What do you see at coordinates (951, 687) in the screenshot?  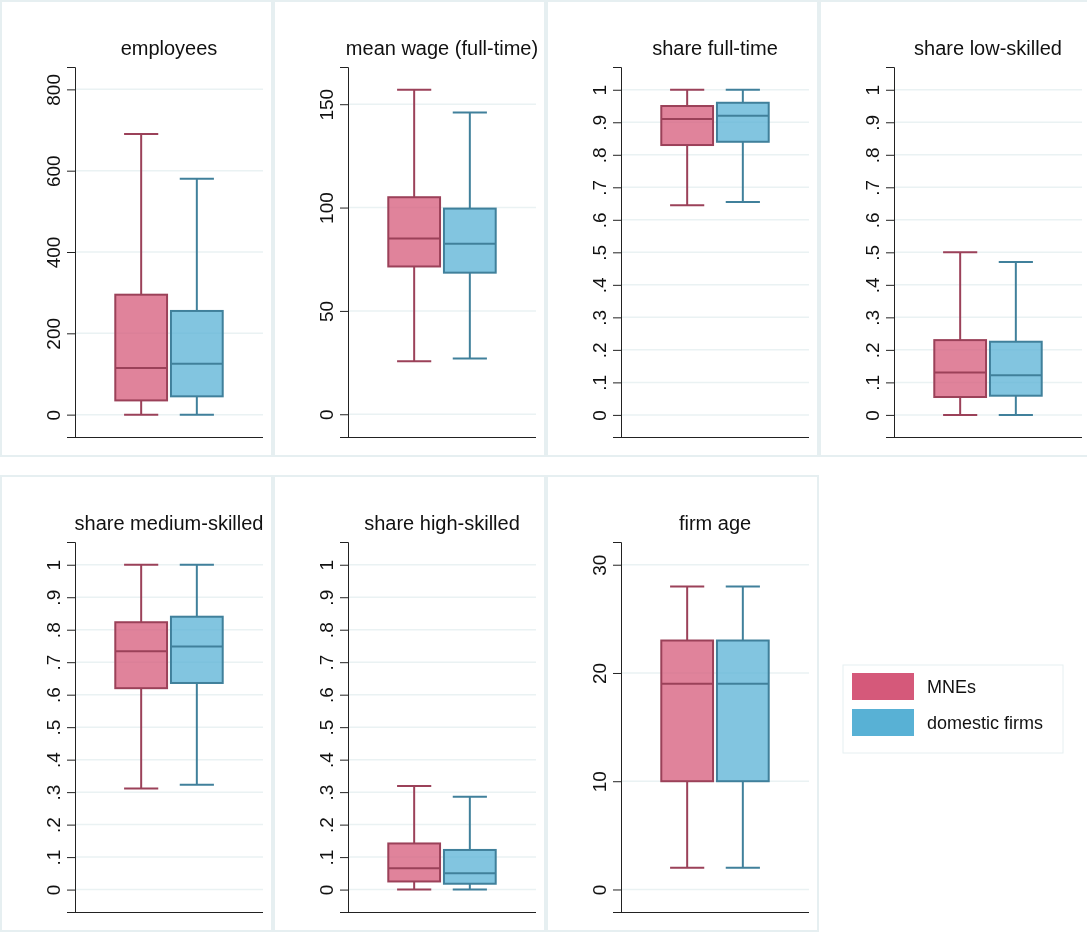 I see `legend-label: MNEs` at bounding box center [951, 687].